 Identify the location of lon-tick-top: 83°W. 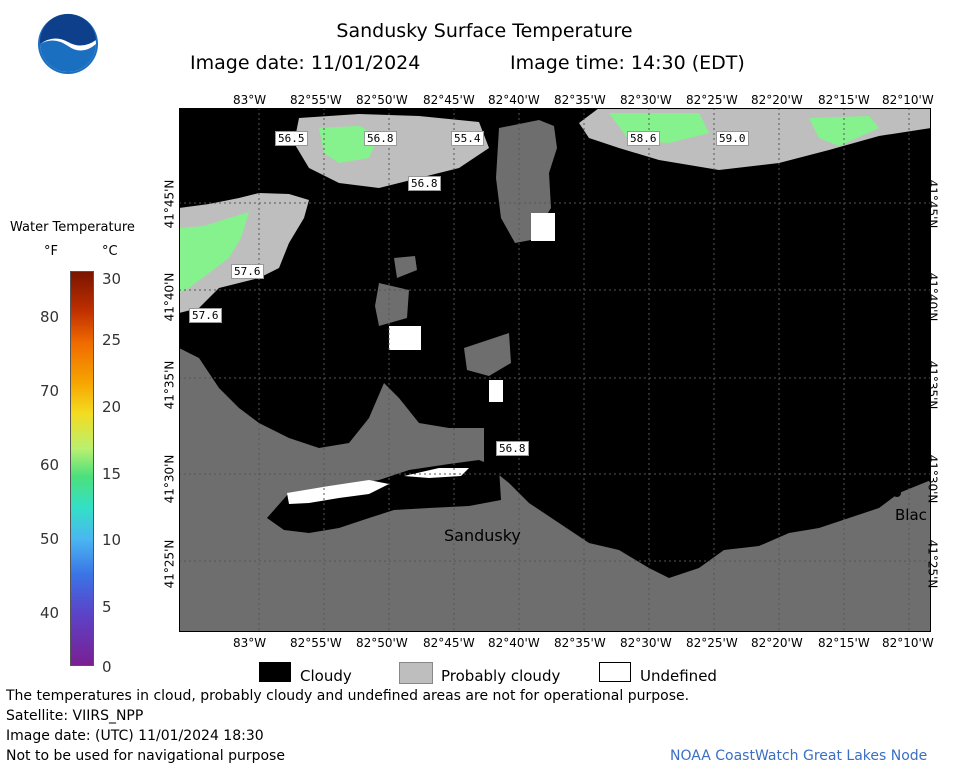
(250, 100).